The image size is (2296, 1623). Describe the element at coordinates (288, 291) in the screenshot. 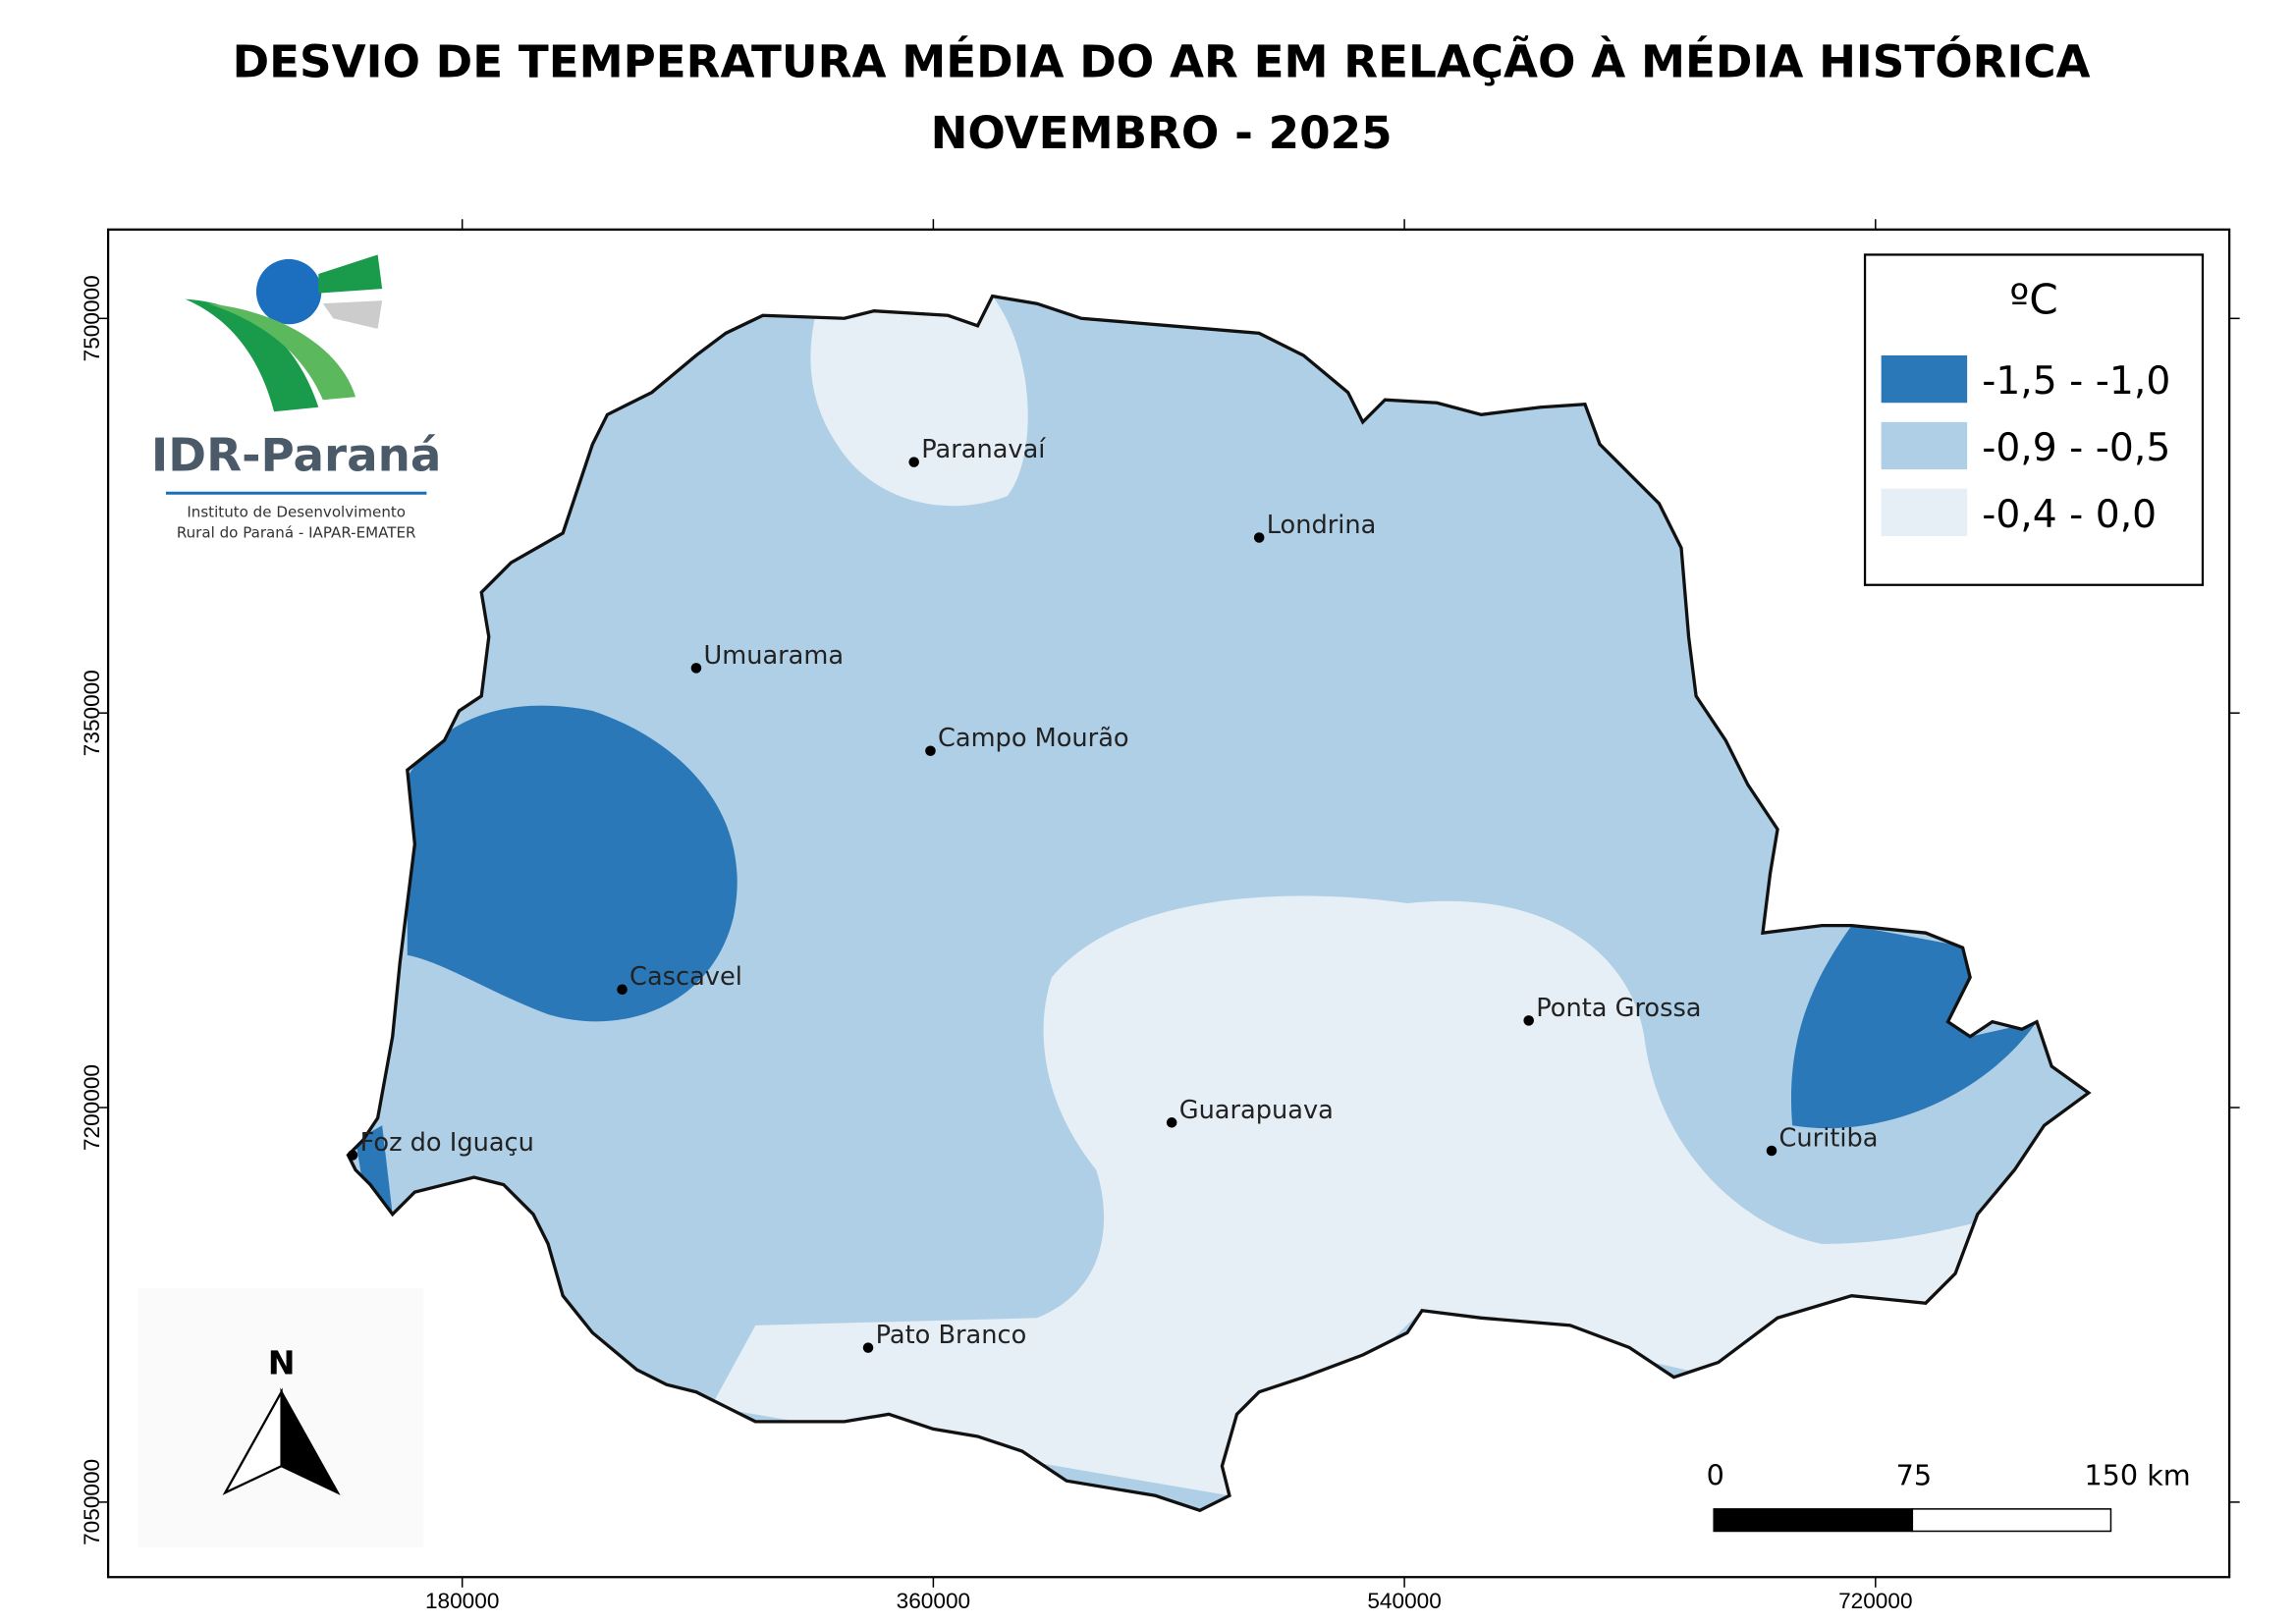

I see `logo-circle` at that location.